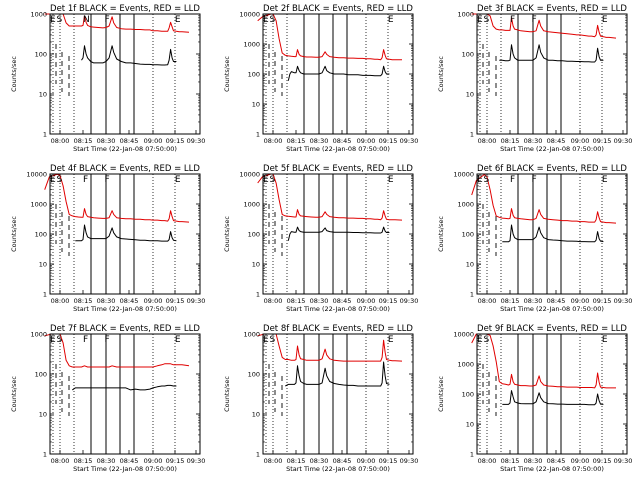 Image resolution: width=640 pixels, height=485 pixels. Describe the element at coordinates (552, 329) in the screenshot. I see `chart-title: Det 9f BLACK = Events, RED = LLD` at that location.